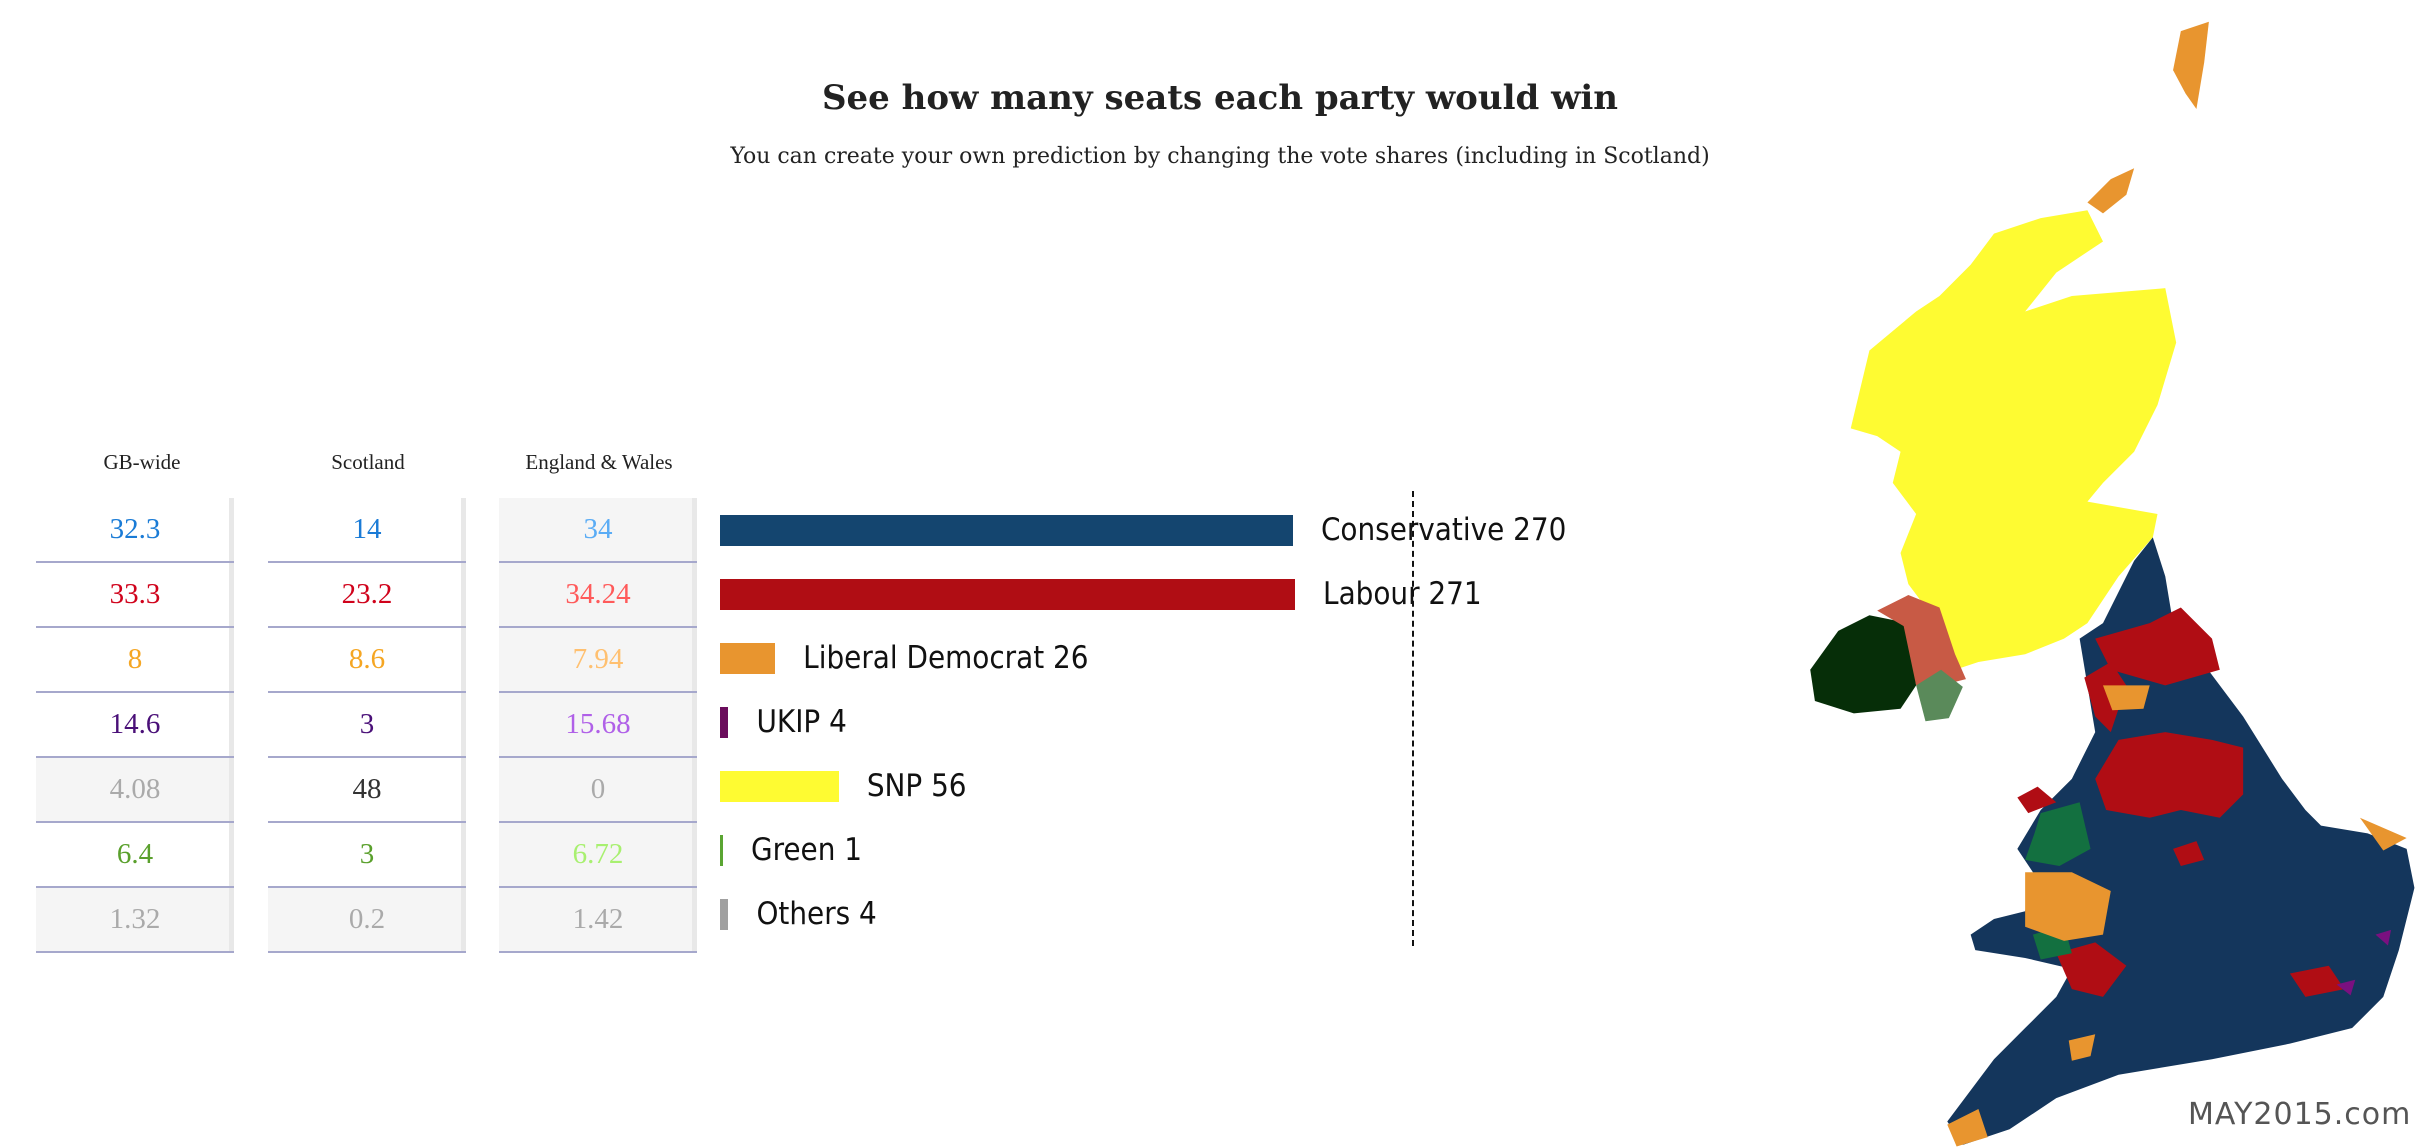 This screenshot has width=2430, height=1148. I want to click on vote-share-input-conservative: 34, so click(598, 530).